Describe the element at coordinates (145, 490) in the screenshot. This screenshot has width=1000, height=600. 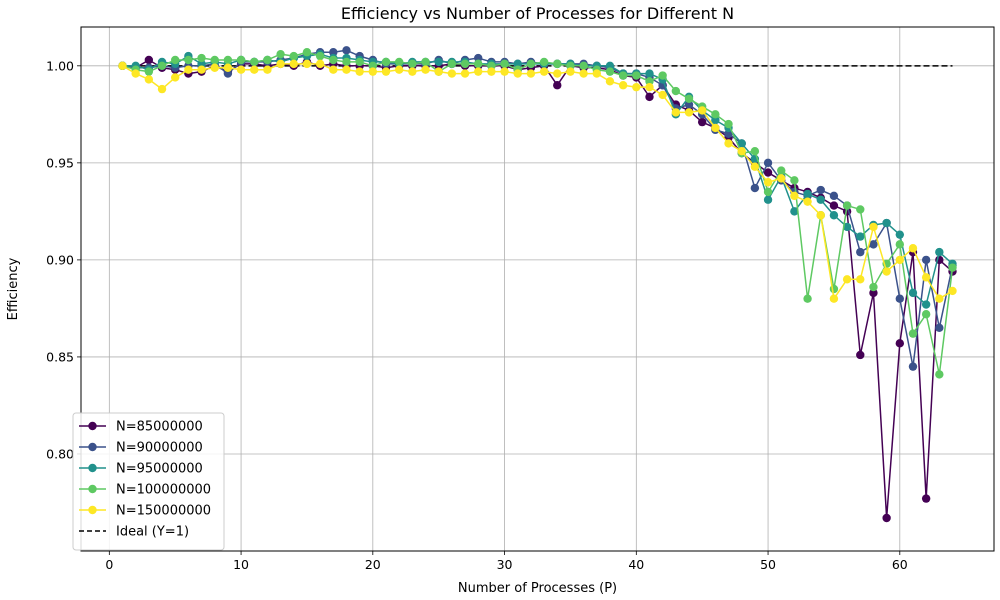
I see `legend-item: N=100000000` at that location.